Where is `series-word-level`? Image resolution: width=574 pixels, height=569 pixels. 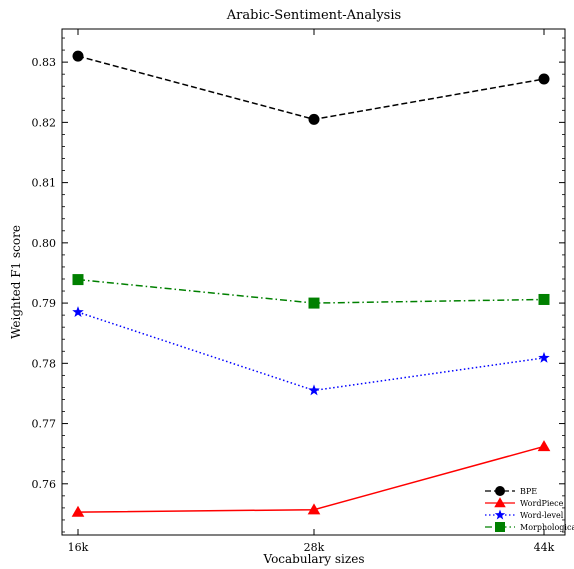 series-word-level is located at coordinates (311, 351).